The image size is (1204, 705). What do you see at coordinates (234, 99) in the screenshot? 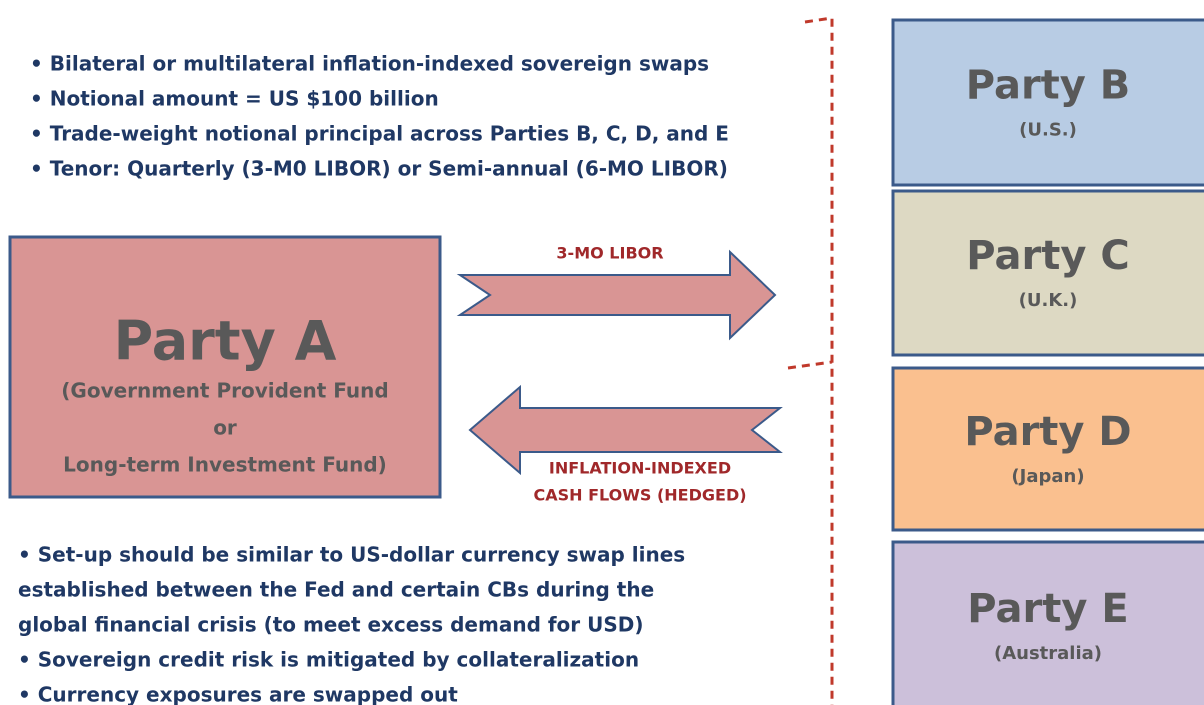
I see `bullet: • Notional amount = US $100 billion` at bounding box center [234, 99].